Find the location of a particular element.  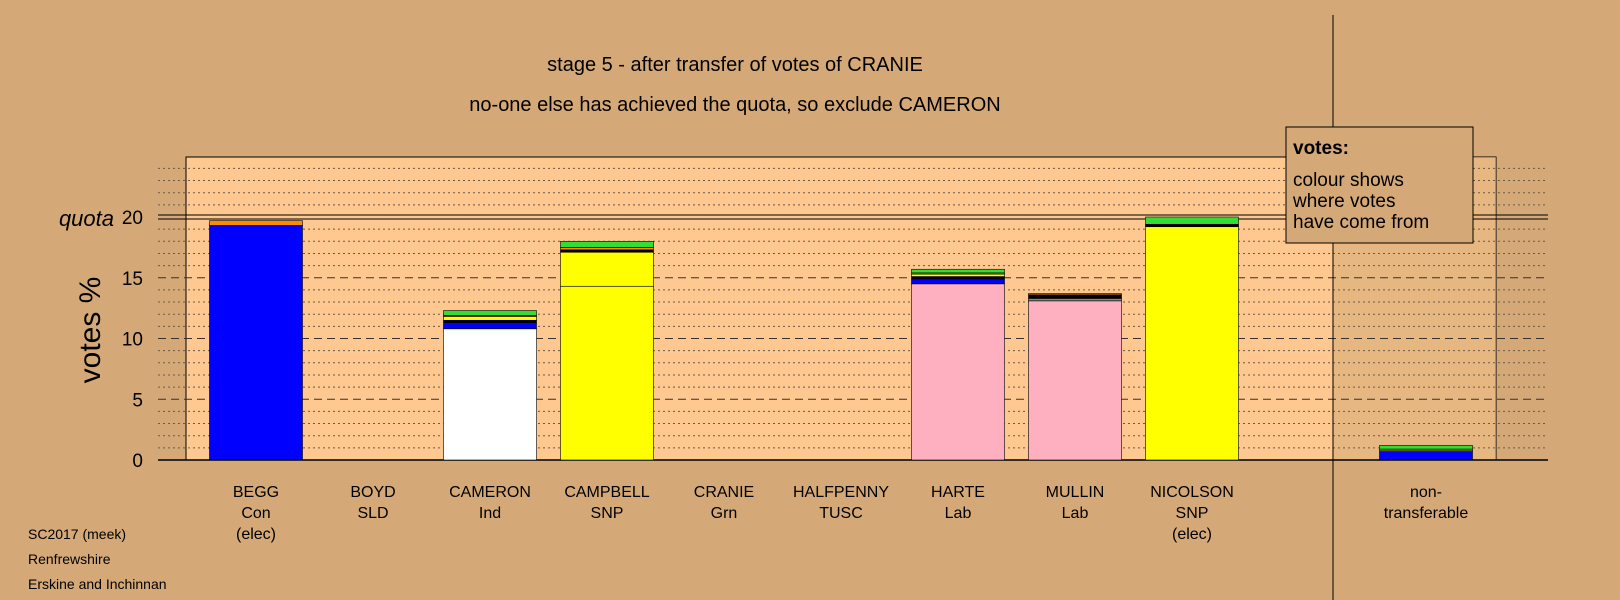

y-tick-label: 5 is located at coordinates (137, 400).